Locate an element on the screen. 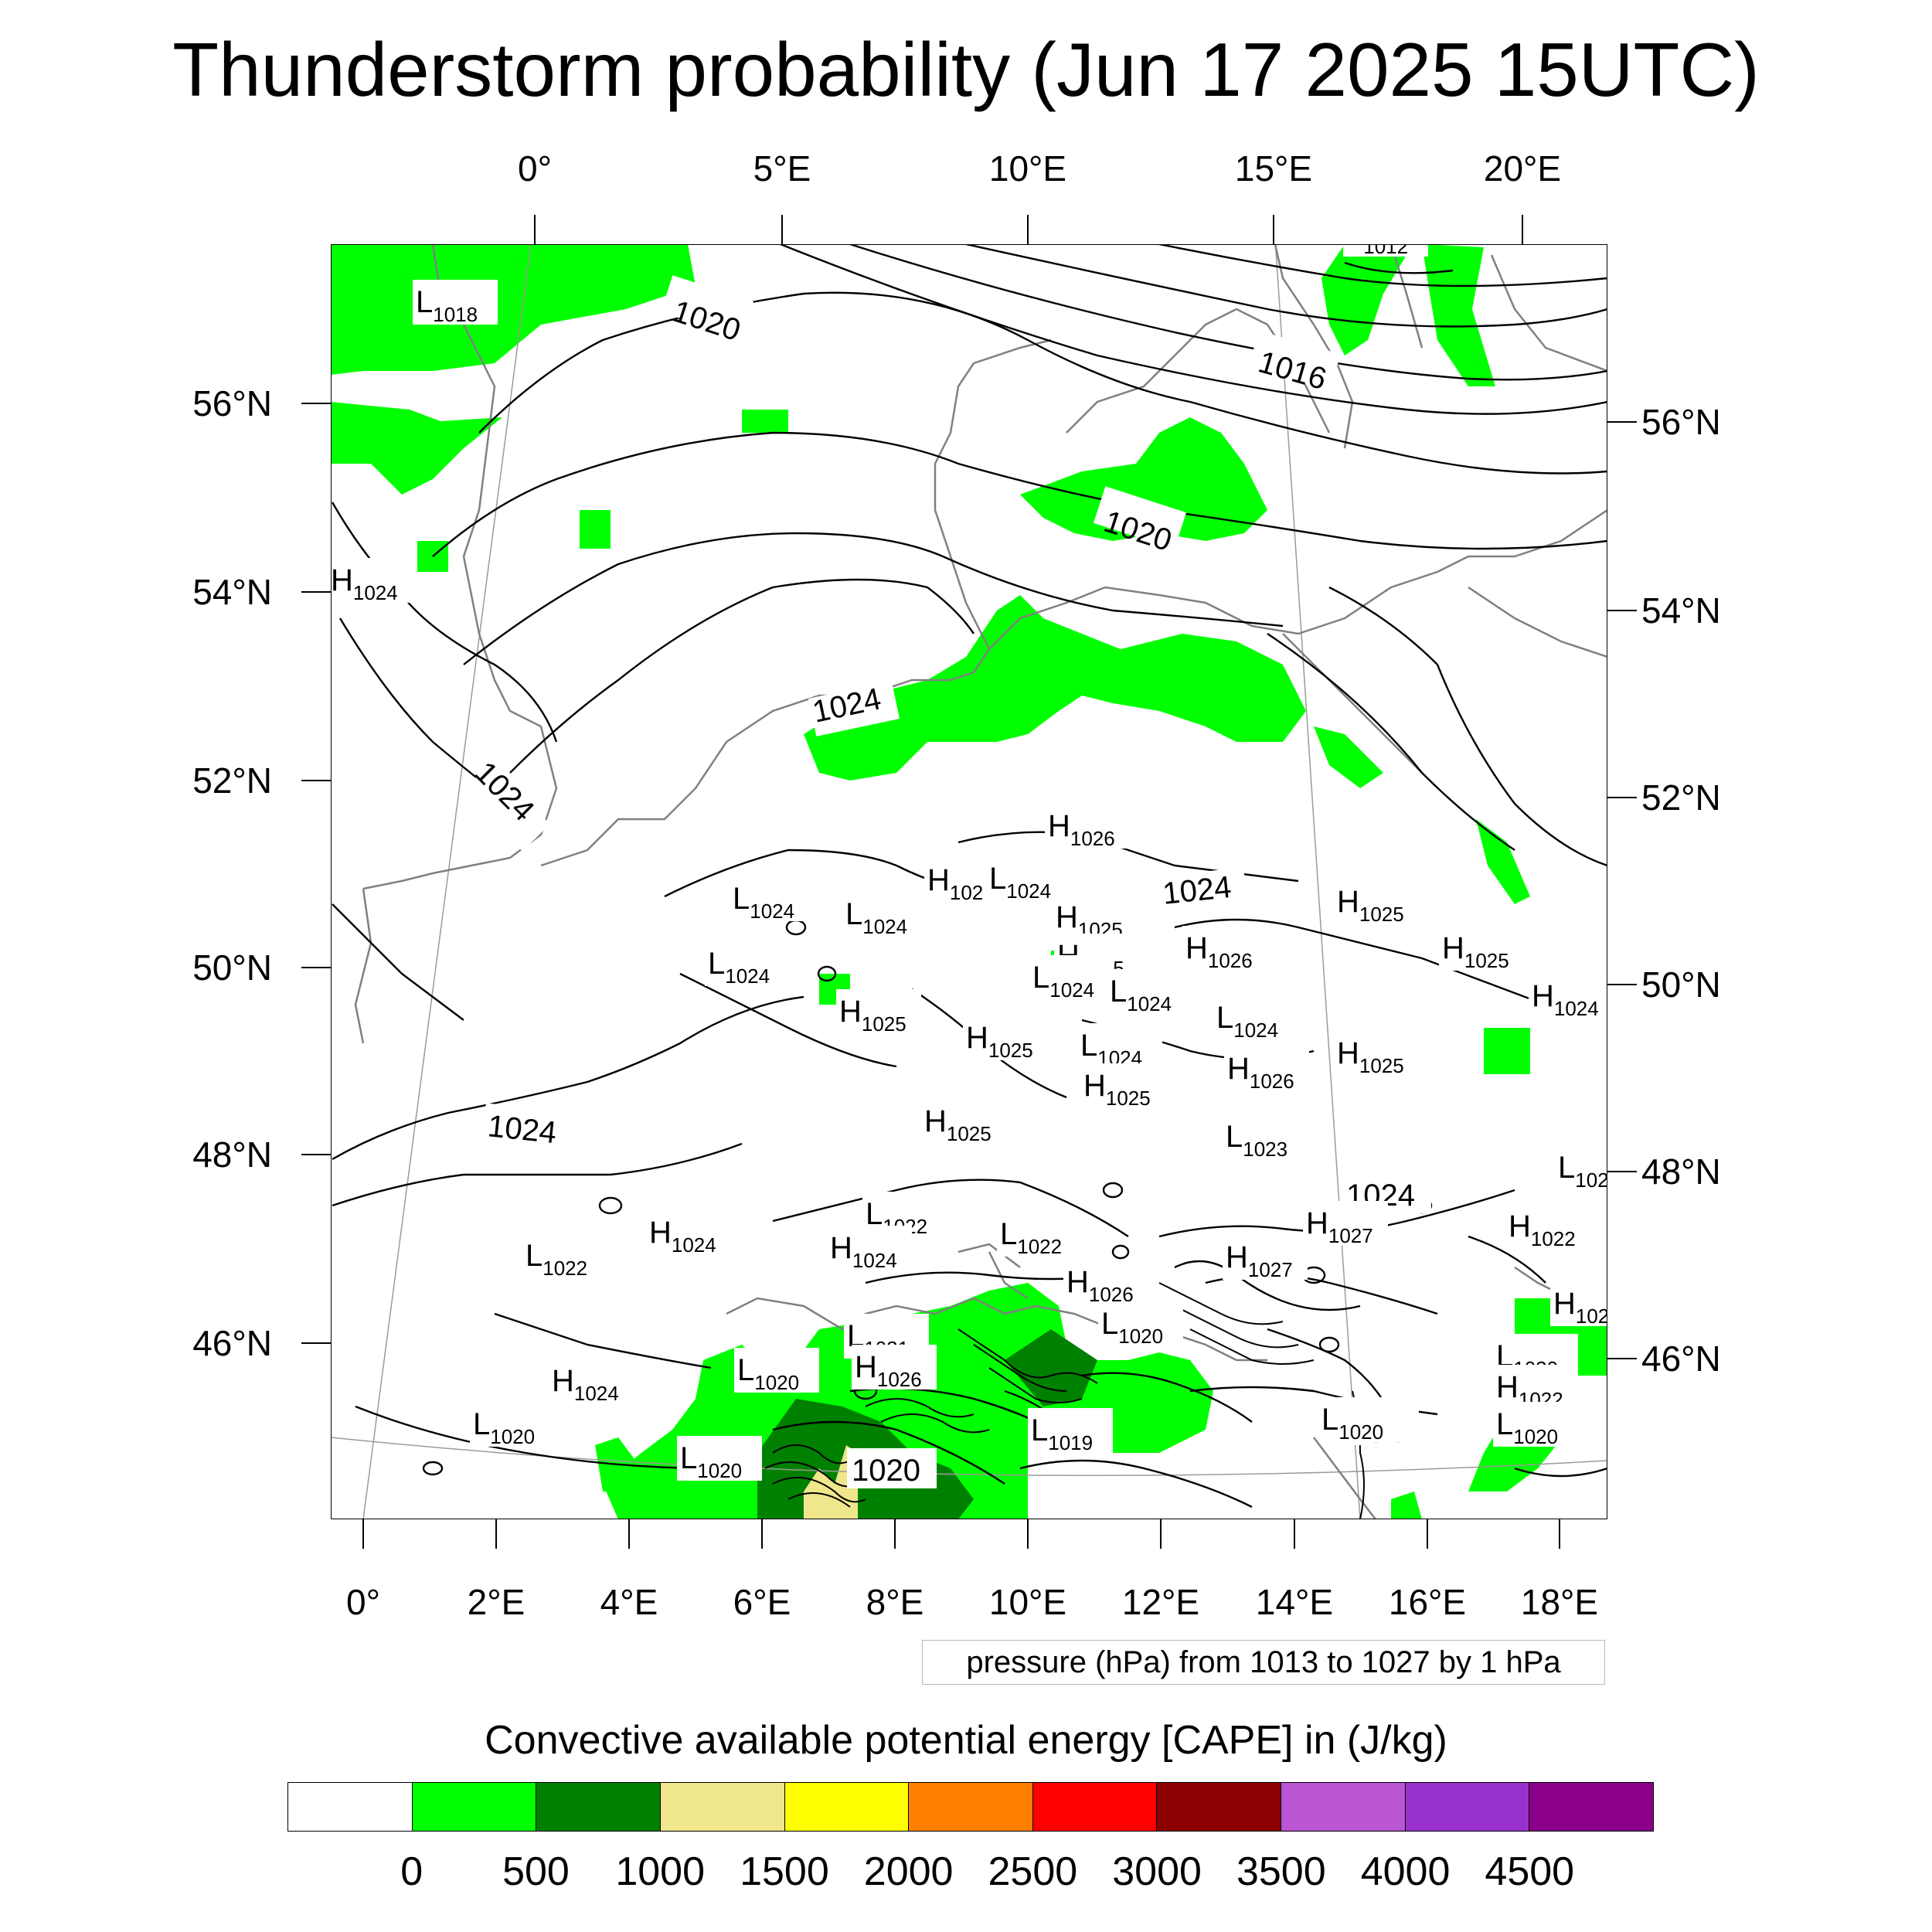 The height and width of the screenshot is (1932, 1932). low-pressure-center: L1018 is located at coordinates (456, 303).